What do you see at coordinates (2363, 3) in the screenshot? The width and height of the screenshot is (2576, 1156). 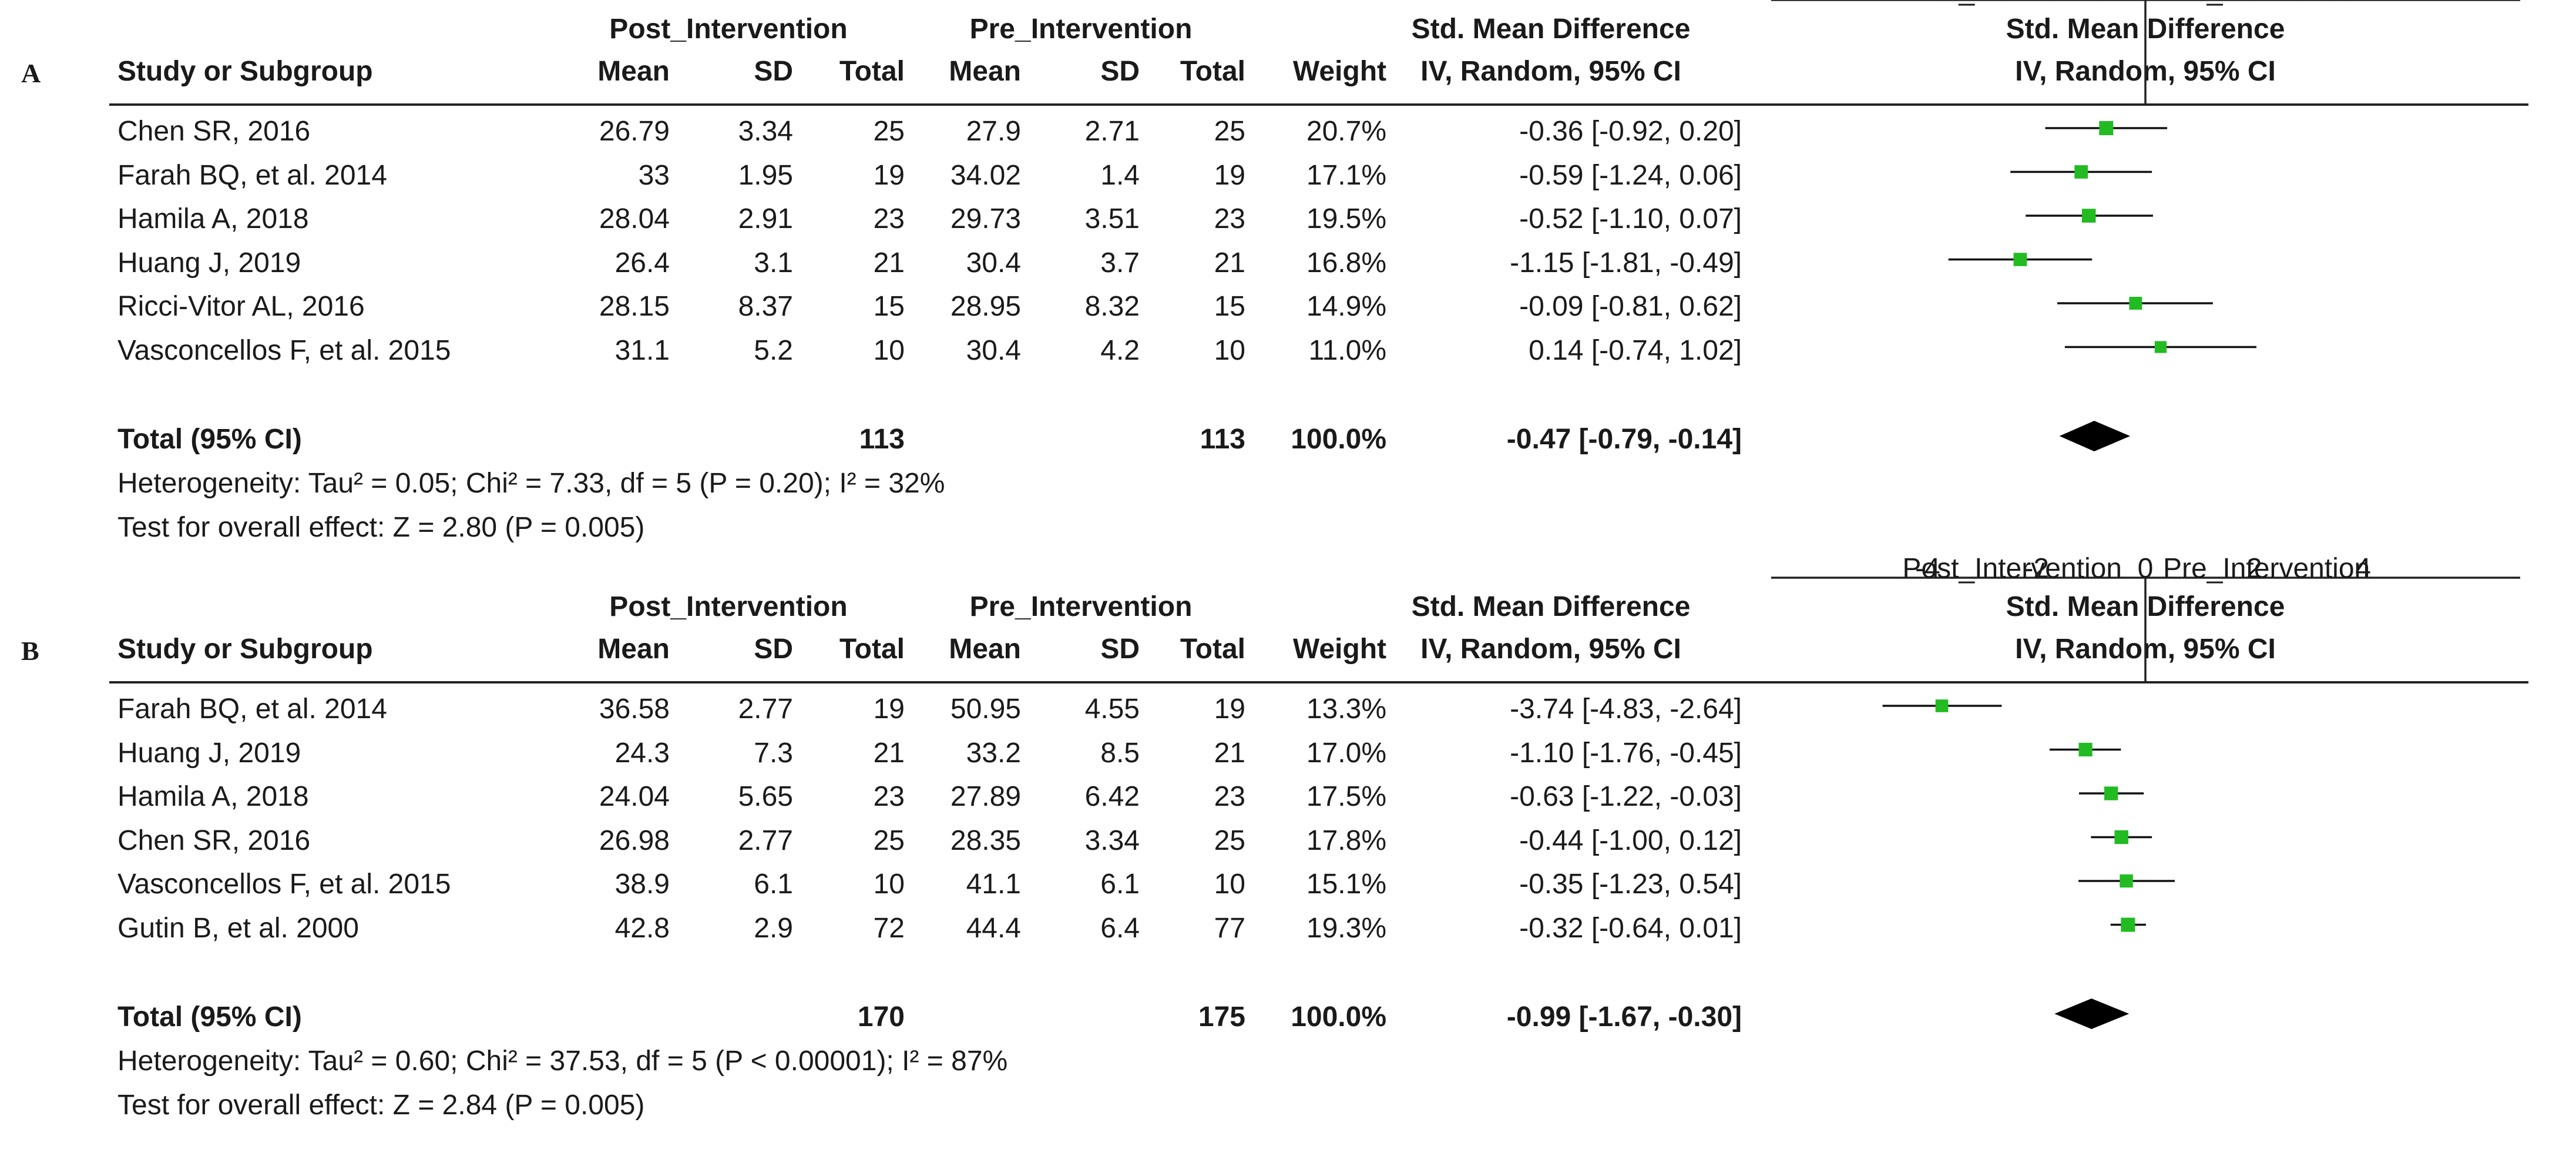 I see `x-tick-label: 2` at bounding box center [2363, 3].